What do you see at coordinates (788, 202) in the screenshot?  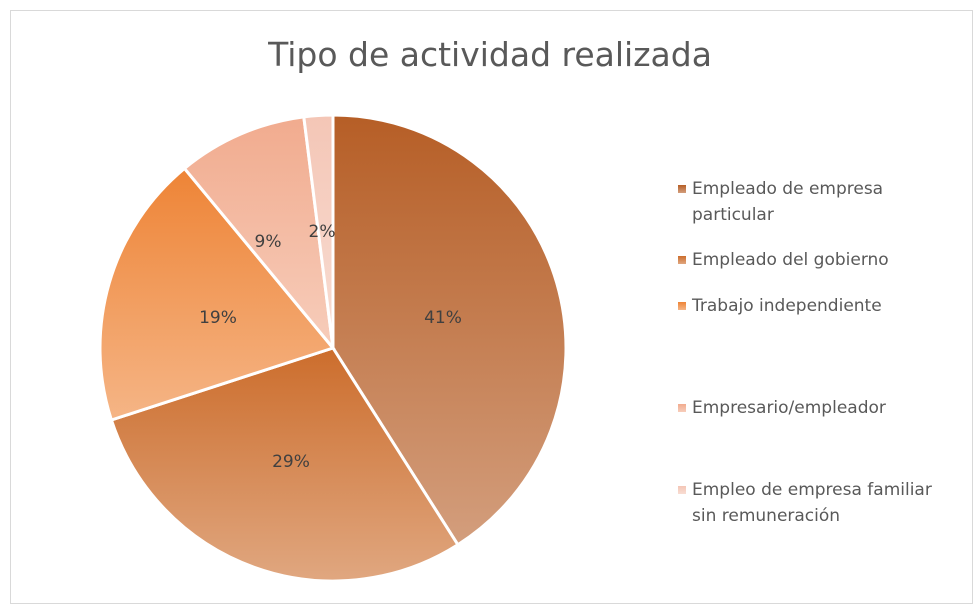 I see `legend-label: Empleado de empresa particular` at bounding box center [788, 202].